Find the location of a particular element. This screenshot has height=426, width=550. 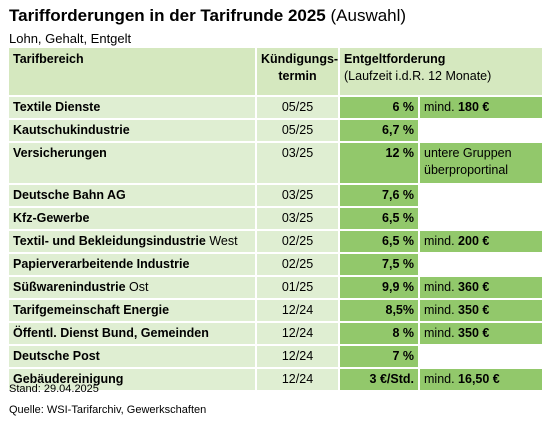

row-area-name: Deutsche Post is located at coordinates (56, 356).